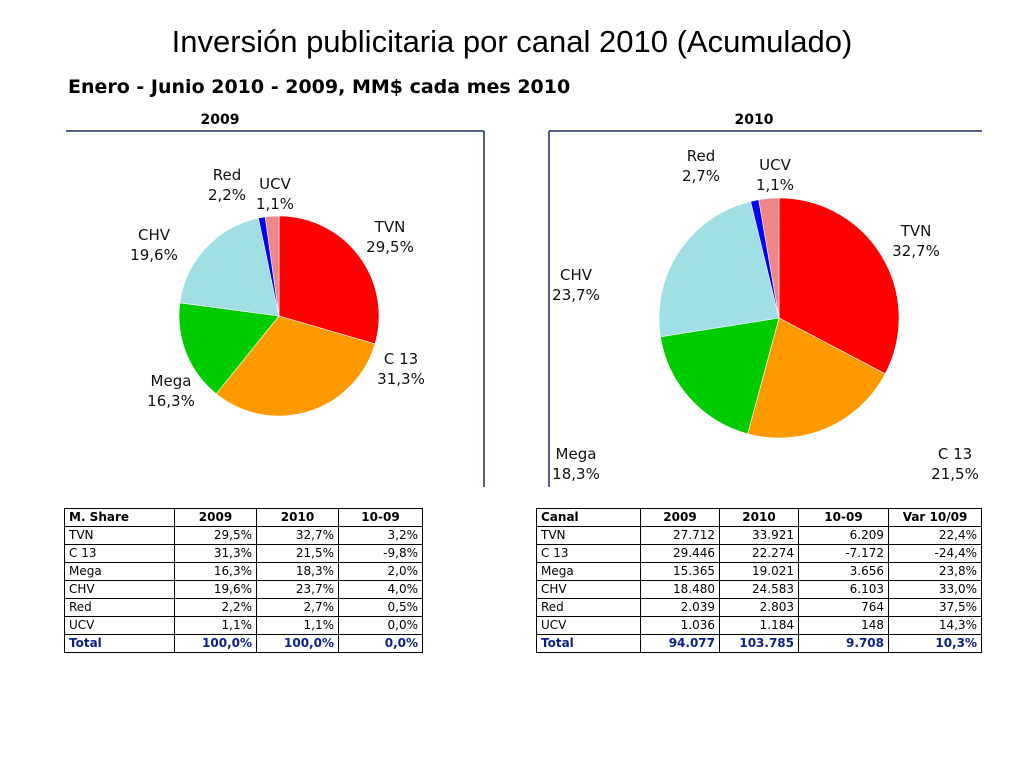 This screenshot has height=768, width=1024. What do you see at coordinates (843, 625) in the screenshot?
I see `table-cell: 148` at bounding box center [843, 625].